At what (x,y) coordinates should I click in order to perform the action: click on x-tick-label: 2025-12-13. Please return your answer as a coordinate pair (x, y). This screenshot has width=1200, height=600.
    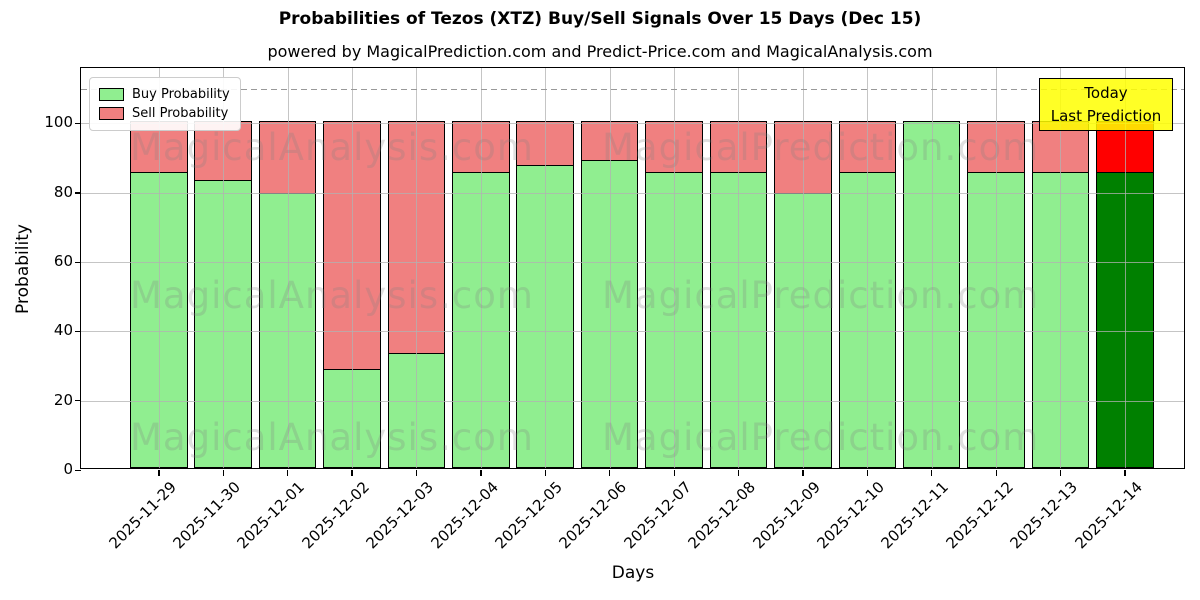
    Looking at the image, I should click on (1044, 515).